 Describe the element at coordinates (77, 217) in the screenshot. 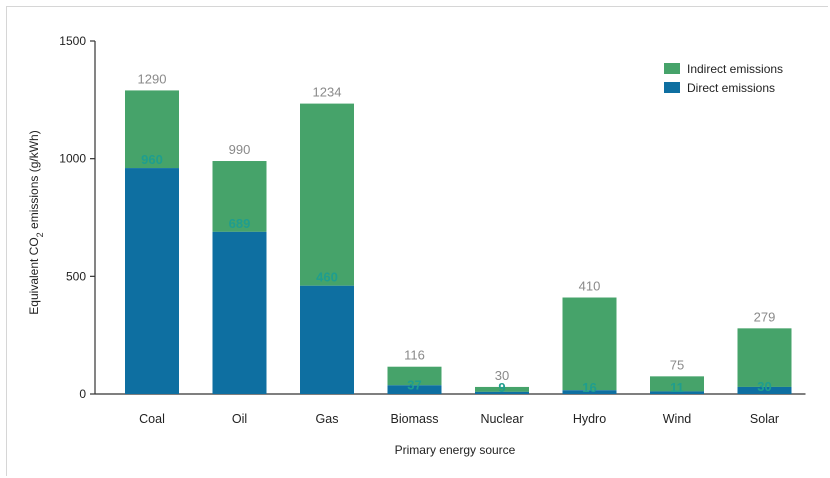

I see `y-ticks: 0 500 1000 1500` at that location.